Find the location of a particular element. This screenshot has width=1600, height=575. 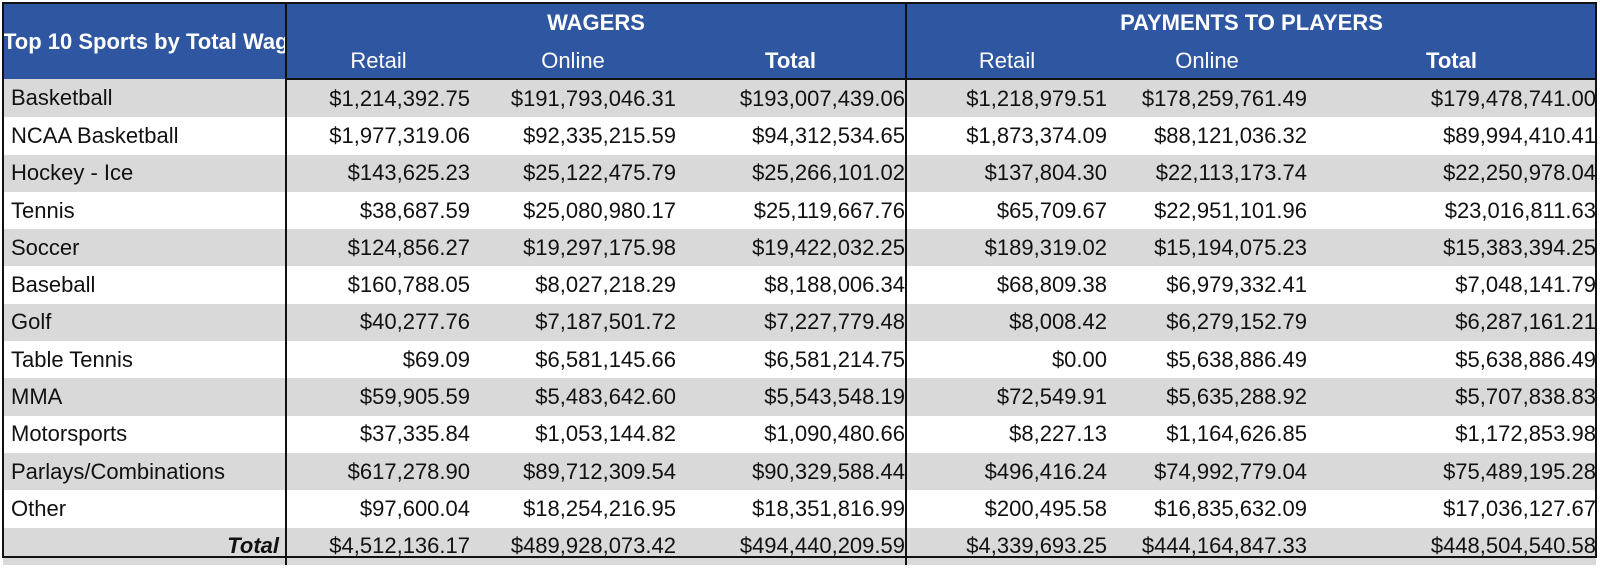

payments-online-cell: $6,979,332.41 is located at coordinates (1236, 285).